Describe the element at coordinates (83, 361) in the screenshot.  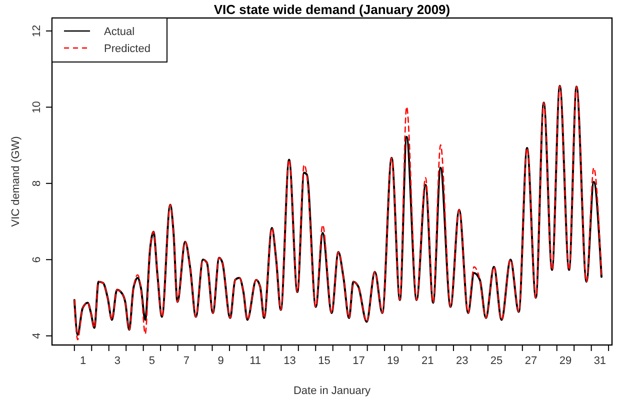
I see `x-tick-label: 1` at that location.